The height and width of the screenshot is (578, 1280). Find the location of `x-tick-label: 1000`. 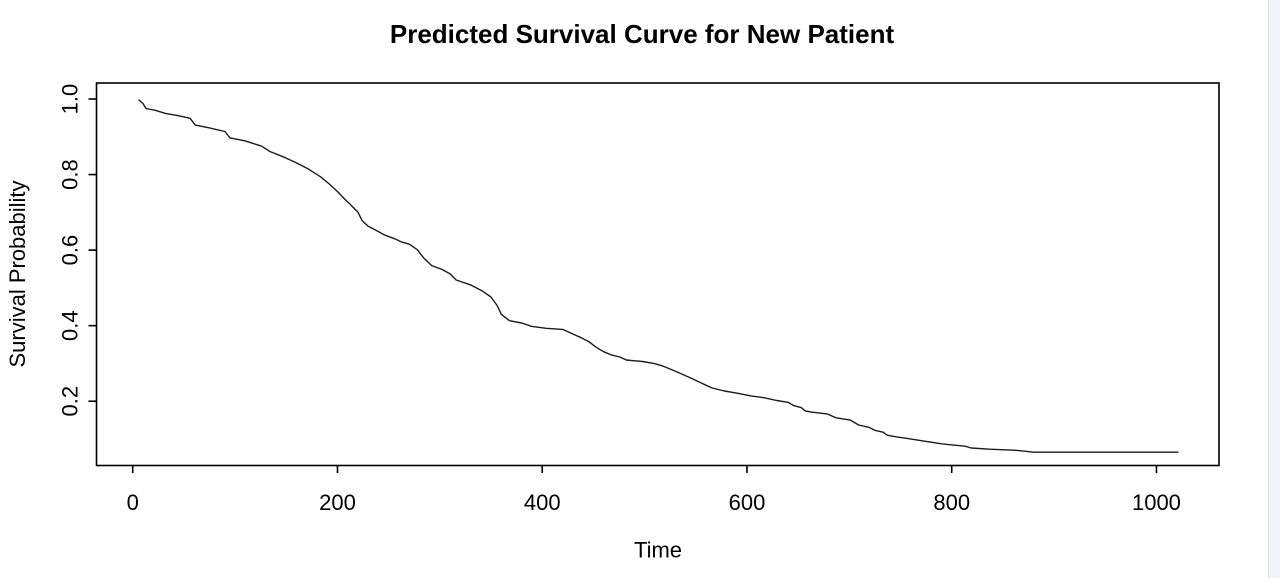

x-tick-label: 1000 is located at coordinates (1156, 502).